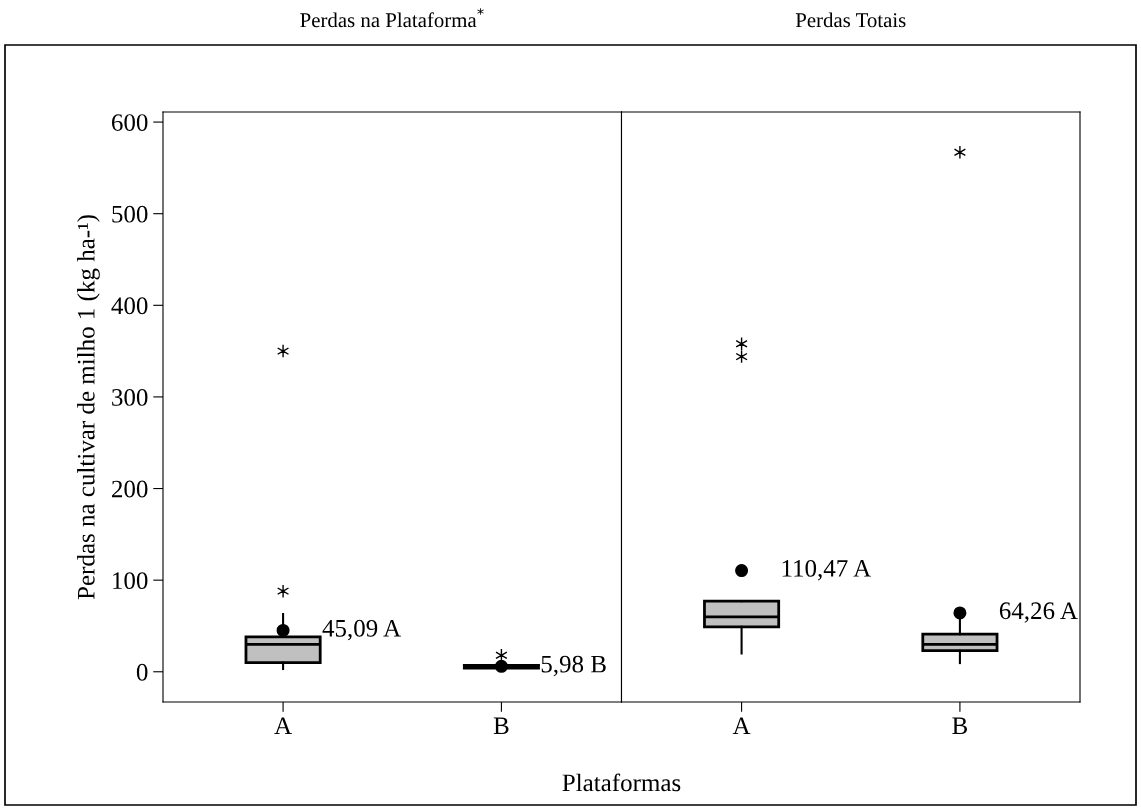 This screenshot has width=1141, height=809. What do you see at coordinates (130, 397) in the screenshot?
I see `y-tick-label: 300` at bounding box center [130, 397].